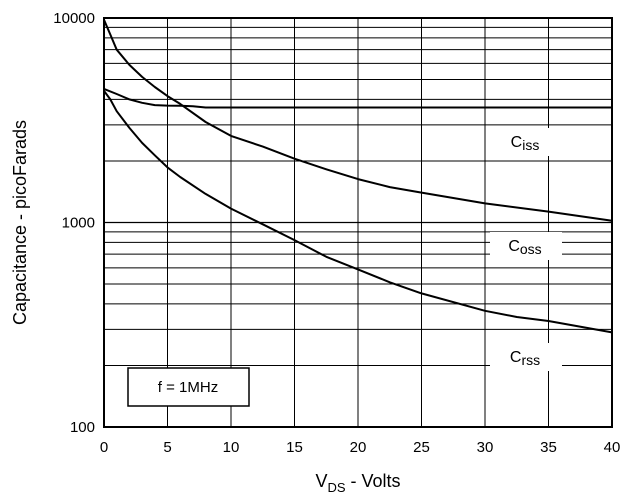  What do you see at coordinates (20, 222) in the screenshot?
I see `y-axis-label: Capacitance - picoFarads` at bounding box center [20, 222].